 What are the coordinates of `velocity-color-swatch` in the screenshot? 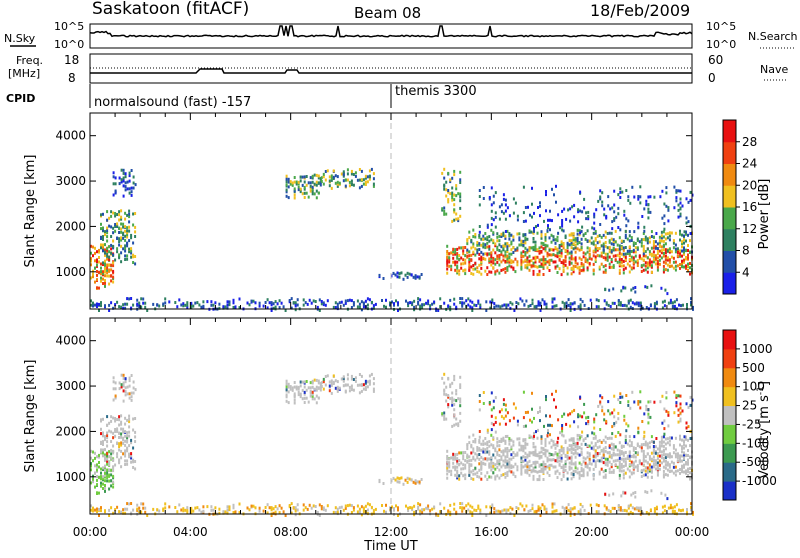 It's located at (729, 491).